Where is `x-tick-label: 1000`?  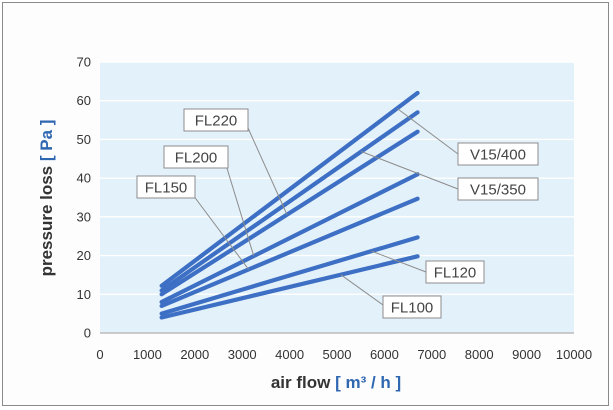 x-tick-label: 1000 is located at coordinates (147, 354).